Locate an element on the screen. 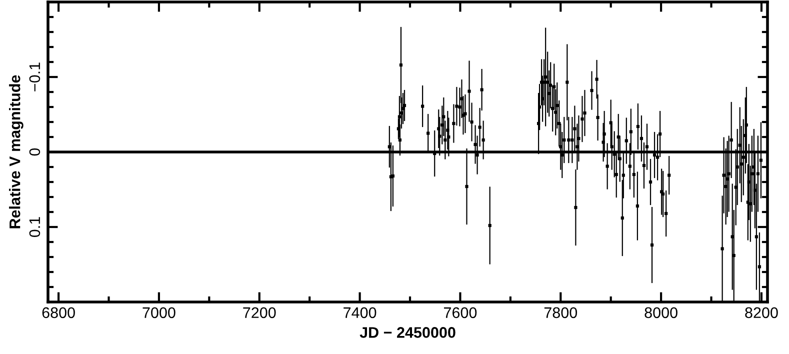  x-tick-label: 8200 is located at coordinates (761, 312).